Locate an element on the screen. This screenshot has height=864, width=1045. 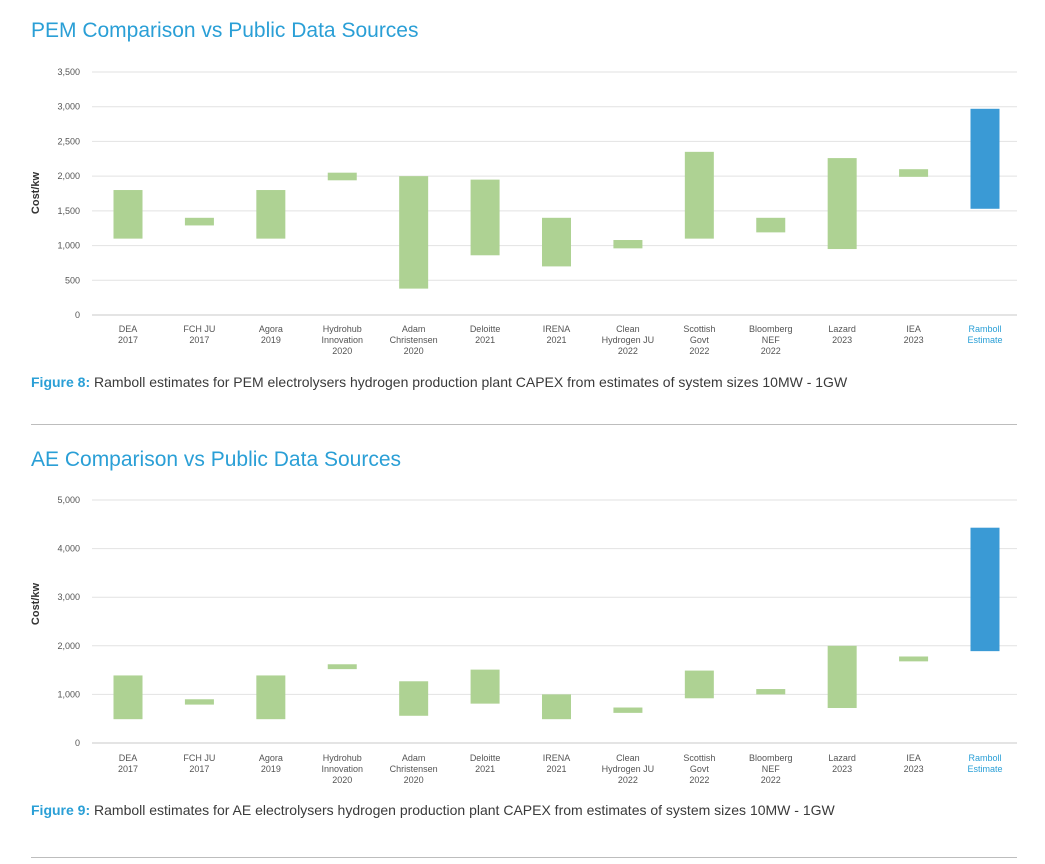
y-tick-label: 500 is located at coordinates (72, 280).